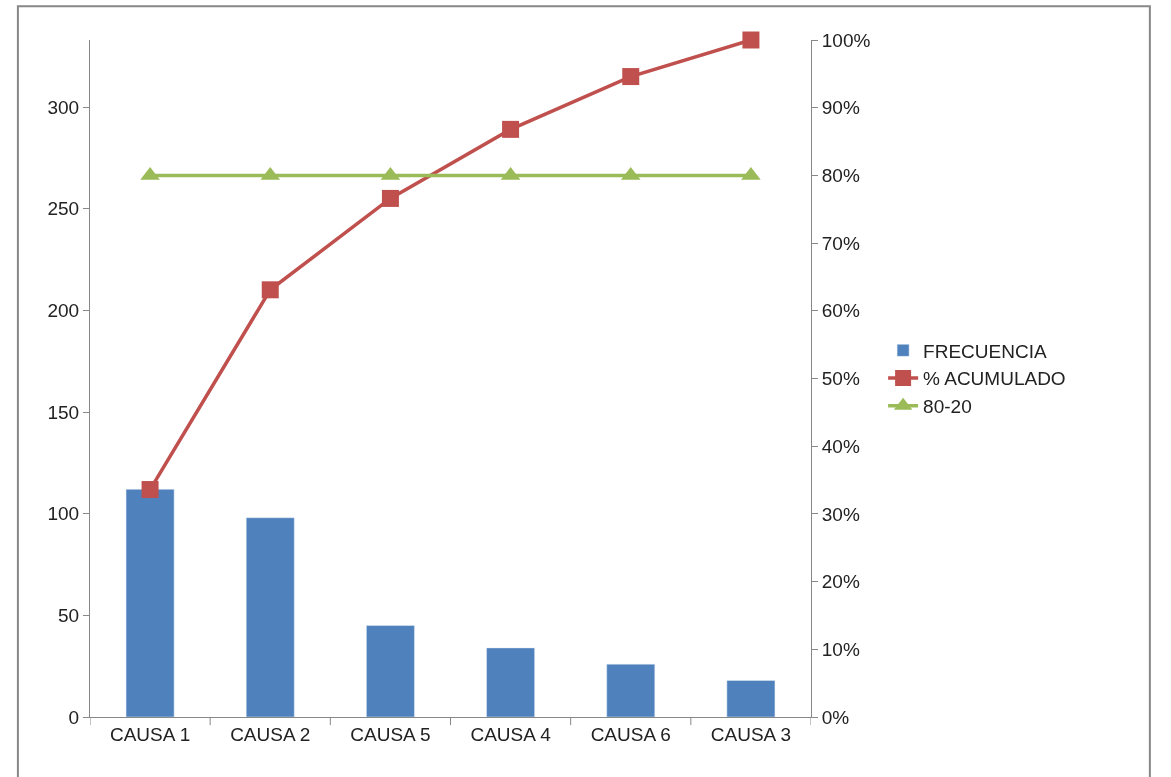 This screenshot has height=777, width=1171. What do you see at coordinates (994, 379) in the screenshot?
I see `legend-label: % ACUMULADO` at bounding box center [994, 379].